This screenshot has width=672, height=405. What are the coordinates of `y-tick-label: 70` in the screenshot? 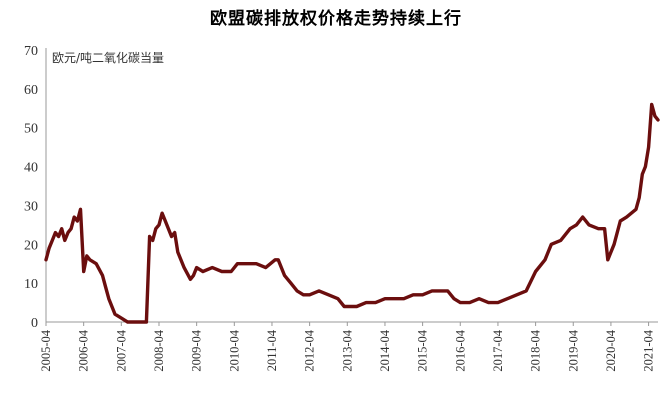 It's located at (31, 51).